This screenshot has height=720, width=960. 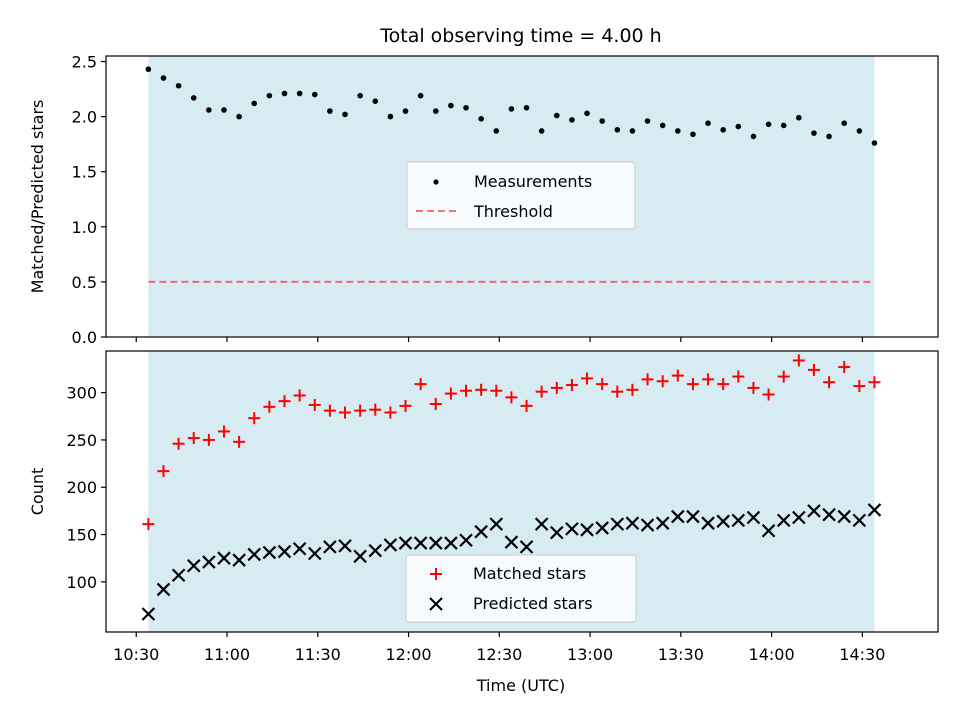 I want to click on count-legend: Matched stars Predicted stars, so click(x=521, y=588).